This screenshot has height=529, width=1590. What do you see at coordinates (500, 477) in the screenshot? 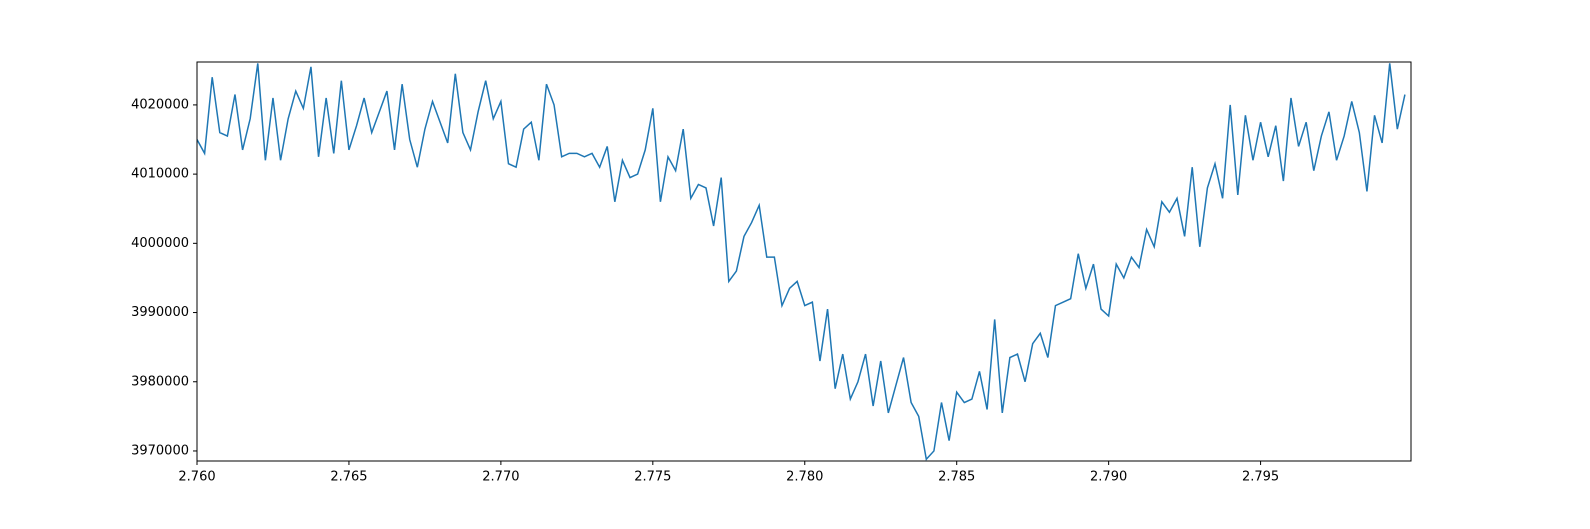
I see `x-tick-label: 2.770` at bounding box center [500, 477].